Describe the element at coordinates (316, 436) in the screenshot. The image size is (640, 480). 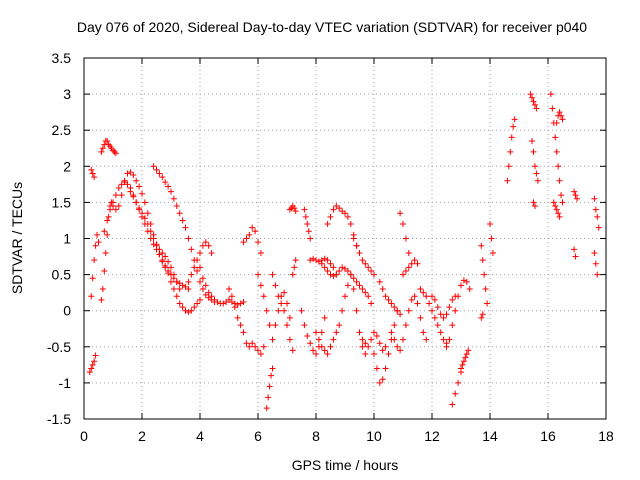
I see `x-tick-label: 8` at that location.